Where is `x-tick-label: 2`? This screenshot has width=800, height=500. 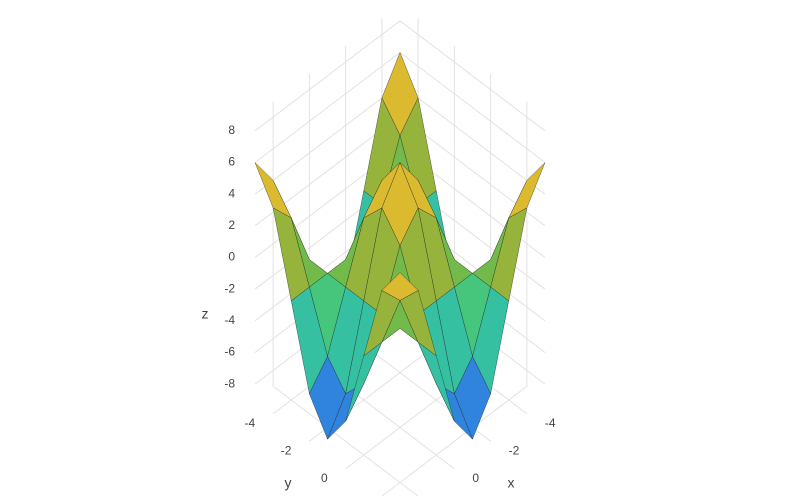 x-tick-label: 2 is located at coordinates (439, 499).